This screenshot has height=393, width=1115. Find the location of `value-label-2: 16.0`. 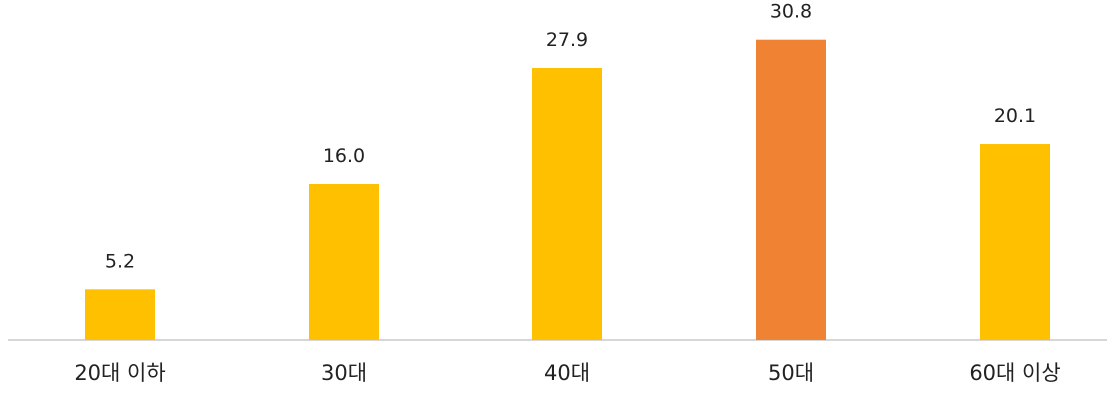

value-label-2: 16.0 is located at coordinates (344, 156).